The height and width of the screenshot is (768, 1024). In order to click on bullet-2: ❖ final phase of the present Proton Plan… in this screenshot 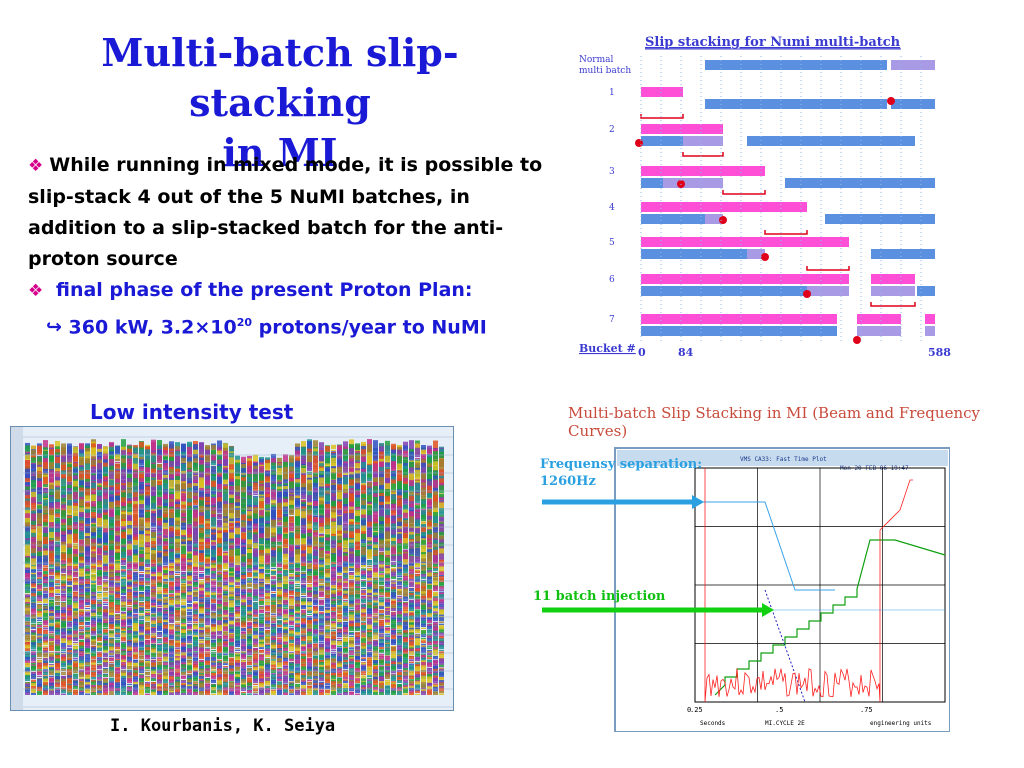, I will do `click(293, 309)`.